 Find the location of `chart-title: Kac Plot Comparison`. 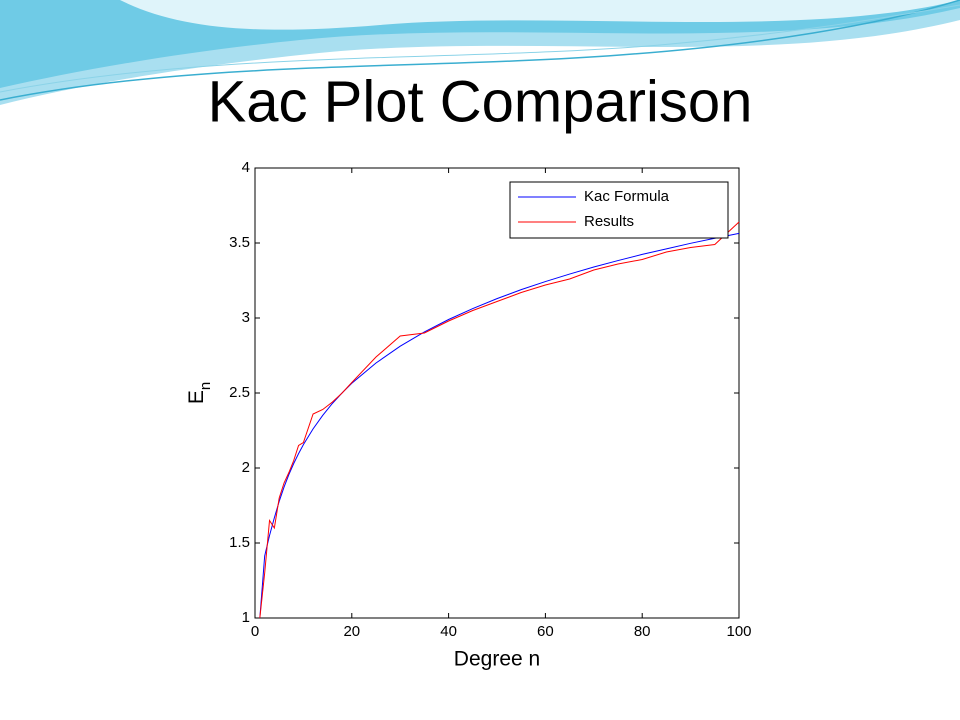

chart-title: Kac Plot Comparison is located at coordinates (480, 101).